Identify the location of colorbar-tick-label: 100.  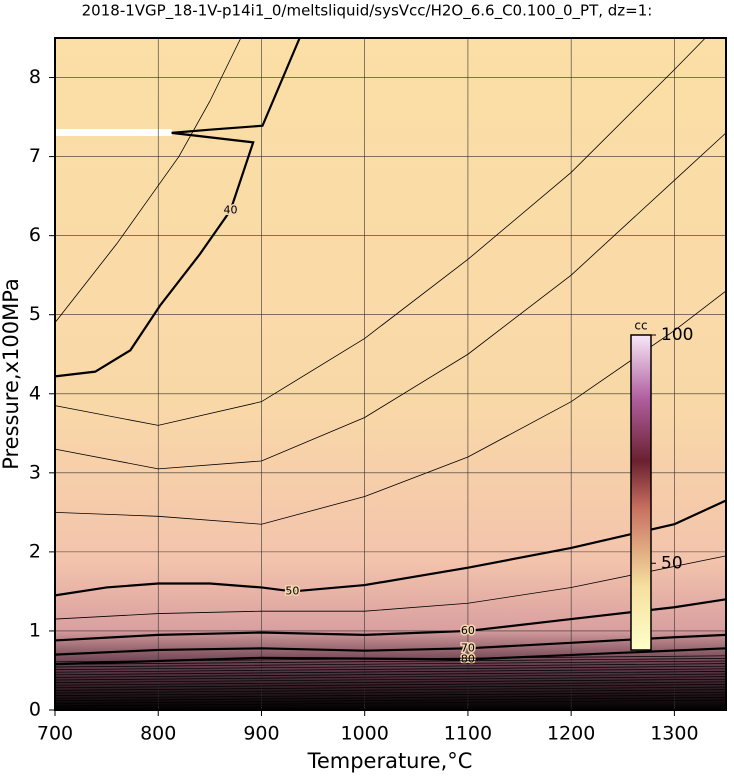
(677, 335).